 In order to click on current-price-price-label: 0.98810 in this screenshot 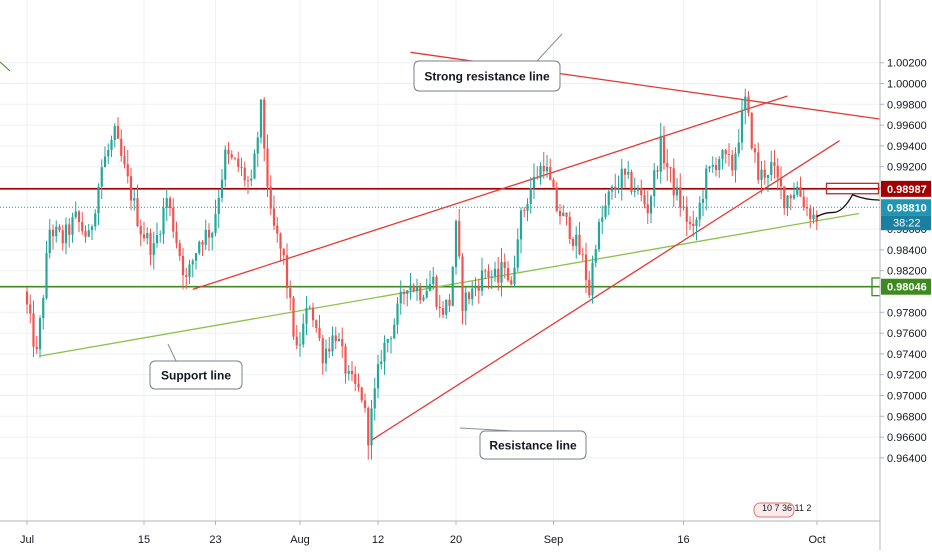, I will do `click(907, 208)`.